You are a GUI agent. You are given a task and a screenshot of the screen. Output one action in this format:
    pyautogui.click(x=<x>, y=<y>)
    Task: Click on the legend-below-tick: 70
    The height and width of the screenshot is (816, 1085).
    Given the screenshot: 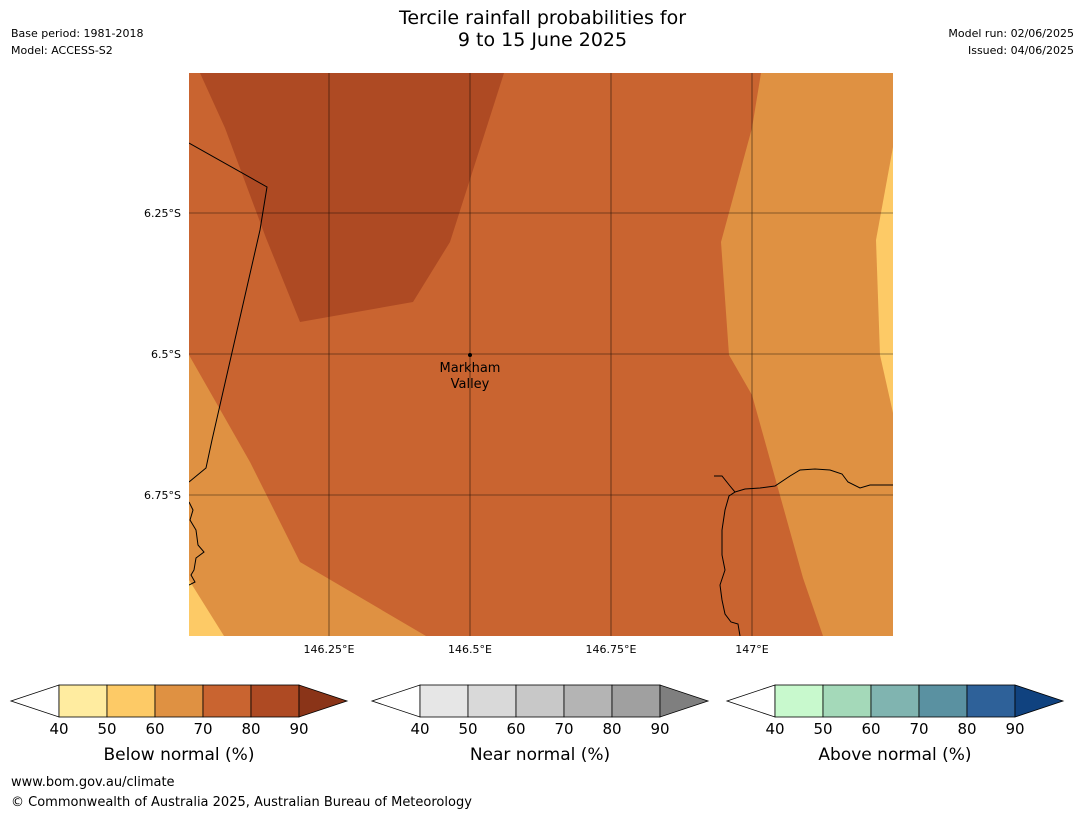 What is the action you would take?
    pyautogui.click(x=202, y=729)
    